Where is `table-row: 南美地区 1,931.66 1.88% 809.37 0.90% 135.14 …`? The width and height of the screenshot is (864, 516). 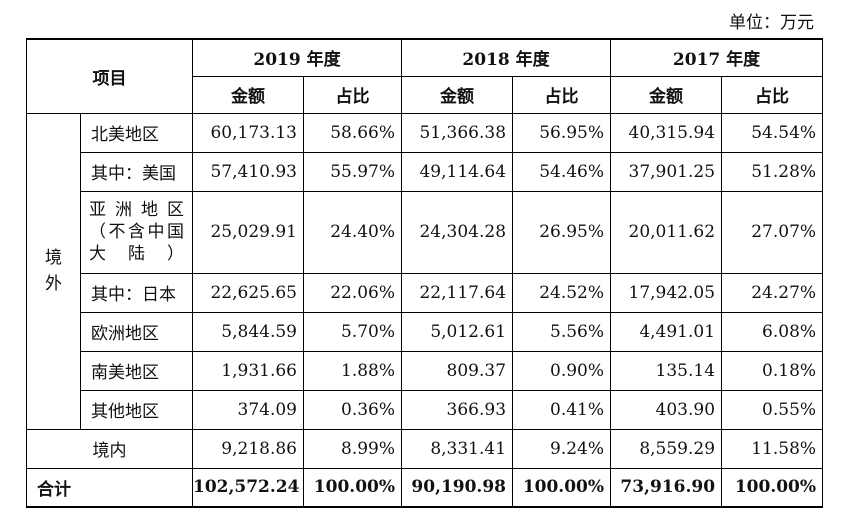 table-row: 南美地区 1,931.66 1.88% 809.37 0.90% 135.14 … is located at coordinates (425, 370).